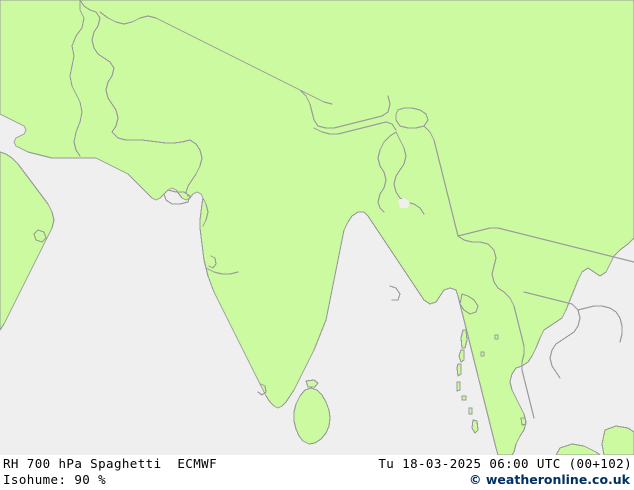 Image resolution: width=634 pixels, height=490 pixels. What do you see at coordinates (216, 58) in the screenshot?
I see `border-india-china-north` at bounding box center [216, 58].